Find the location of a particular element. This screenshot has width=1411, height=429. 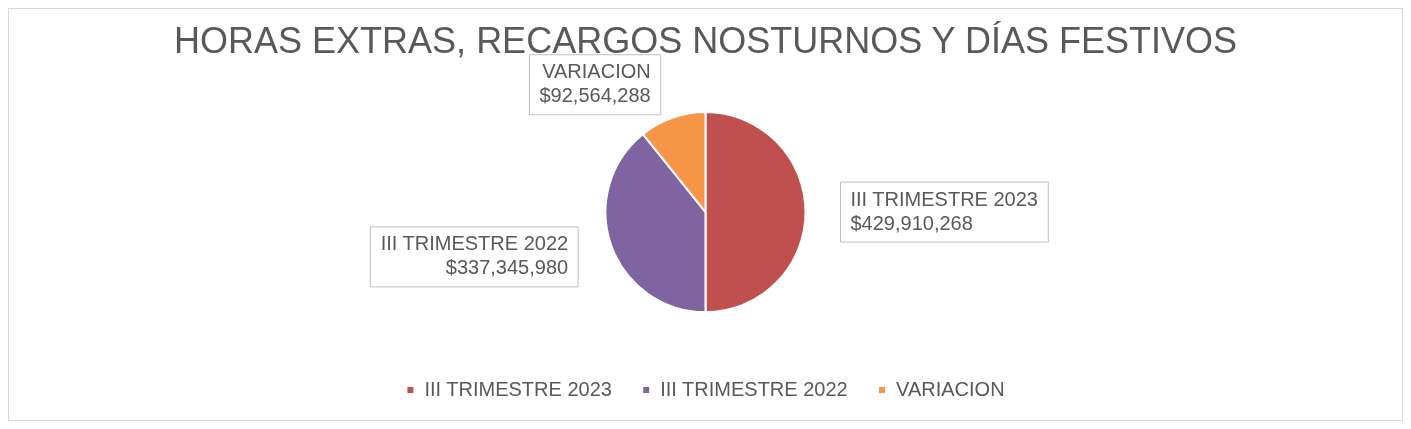

chart-title: HORAS EXTRAS, RECARGOS NOSTURNOS Y DÍAS FESTIVOS is located at coordinates (705, 40).